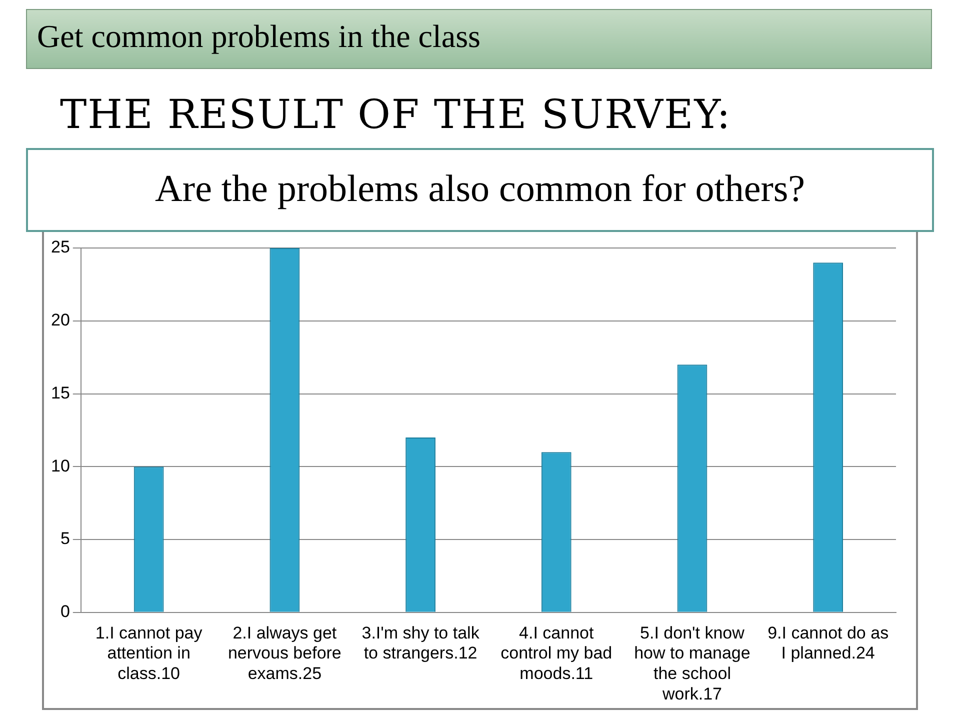  What do you see at coordinates (479, 39) in the screenshot?
I see `text: Get common problems in the class` at bounding box center [479, 39].